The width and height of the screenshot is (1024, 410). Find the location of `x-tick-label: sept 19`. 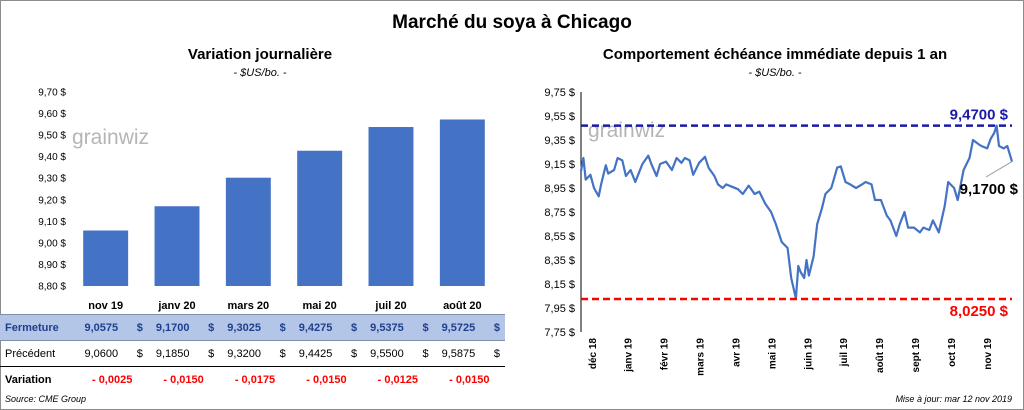

x-tick-label: sept 19 is located at coordinates (916, 355).